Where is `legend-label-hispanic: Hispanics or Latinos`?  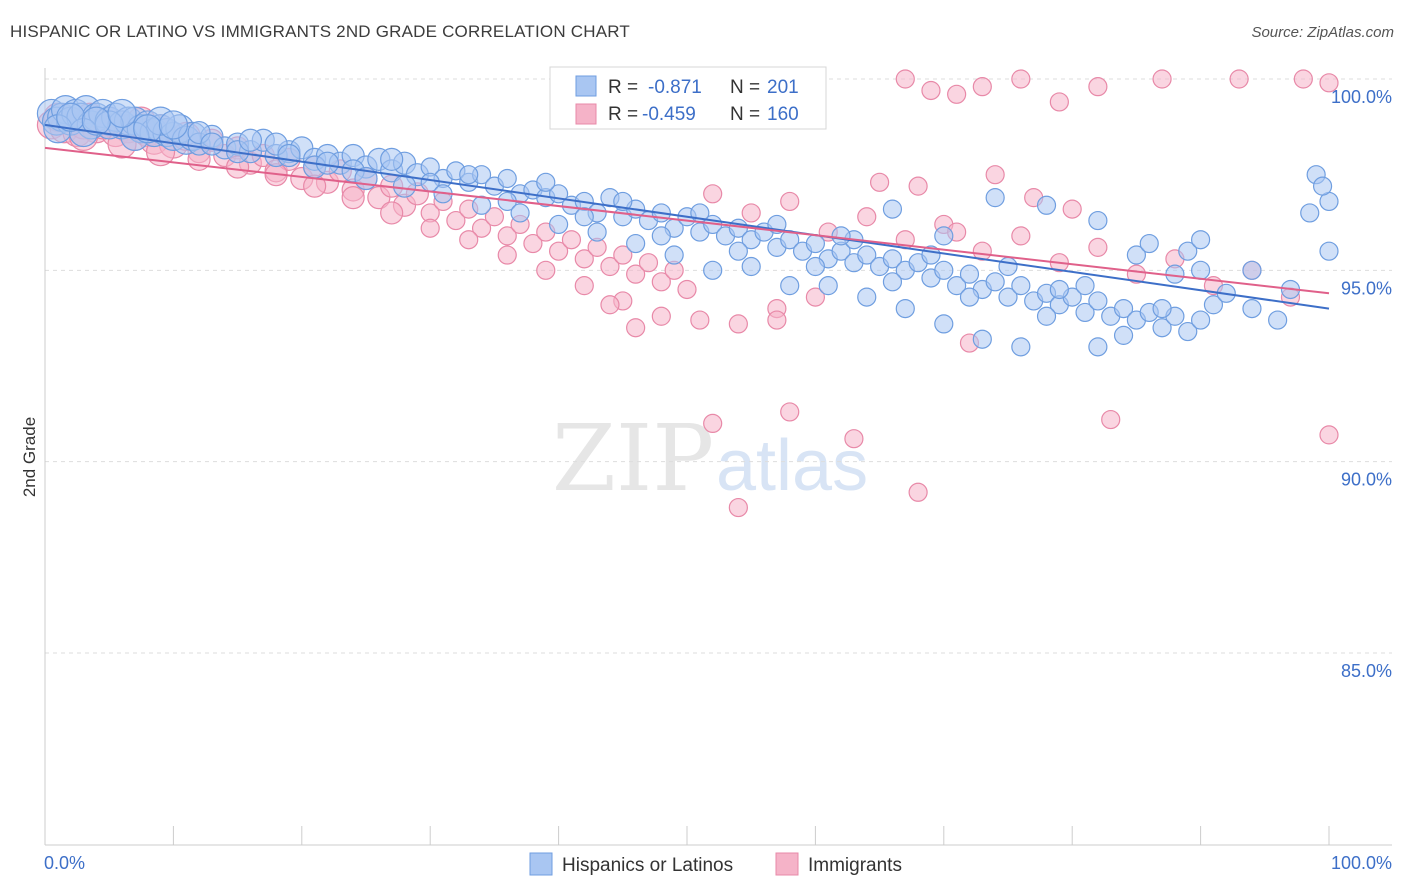 legend-label-hispanic: Hispanics or Latinos is located at coordinates (647, 865).